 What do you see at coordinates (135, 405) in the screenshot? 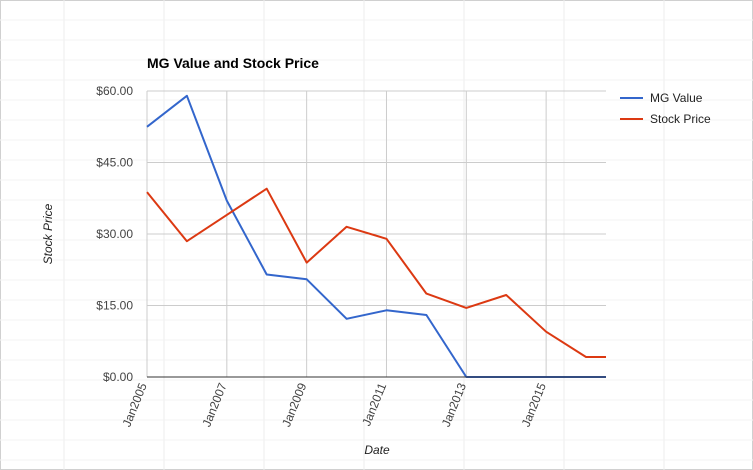
I see `x-tick-label: Jan2005` at bounding box center [135, 405].